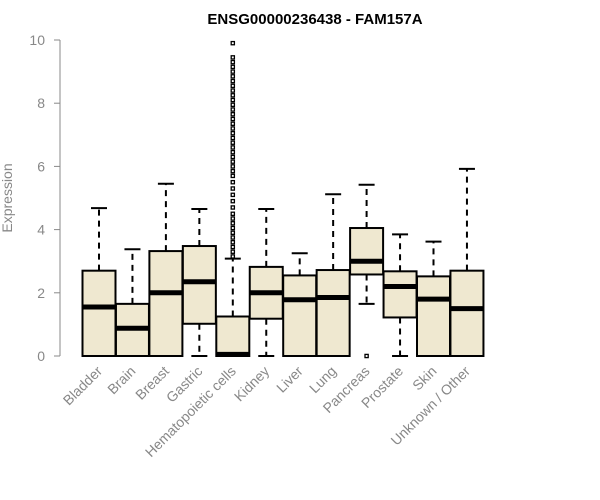 The width and height of the screenshot is (600, 500). Describe the element at coordinates (7, 197) in the screenshot. I see `y-axis-label: Expression` at that location.